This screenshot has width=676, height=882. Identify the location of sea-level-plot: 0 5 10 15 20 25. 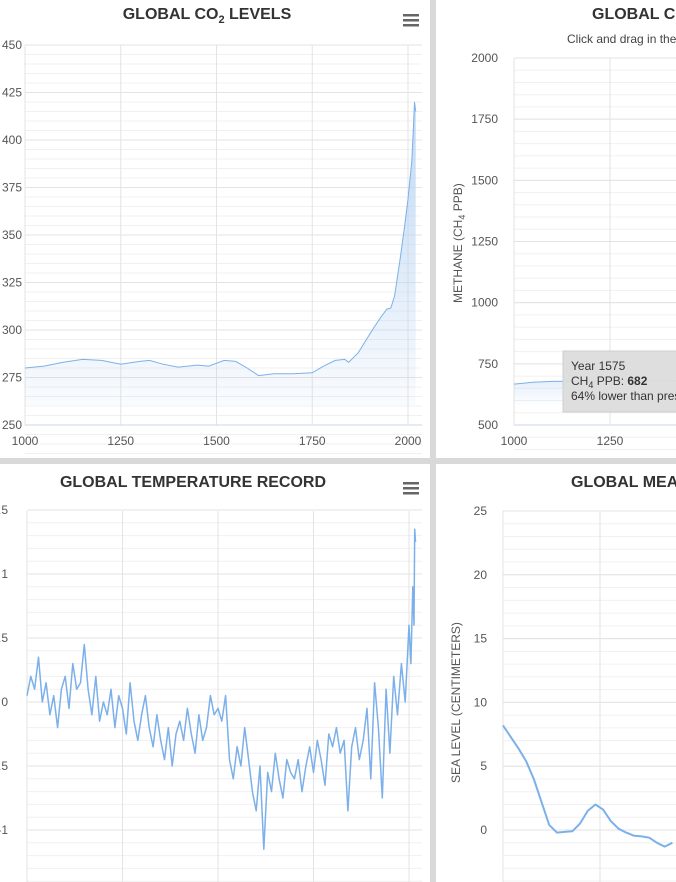
(575, 693).